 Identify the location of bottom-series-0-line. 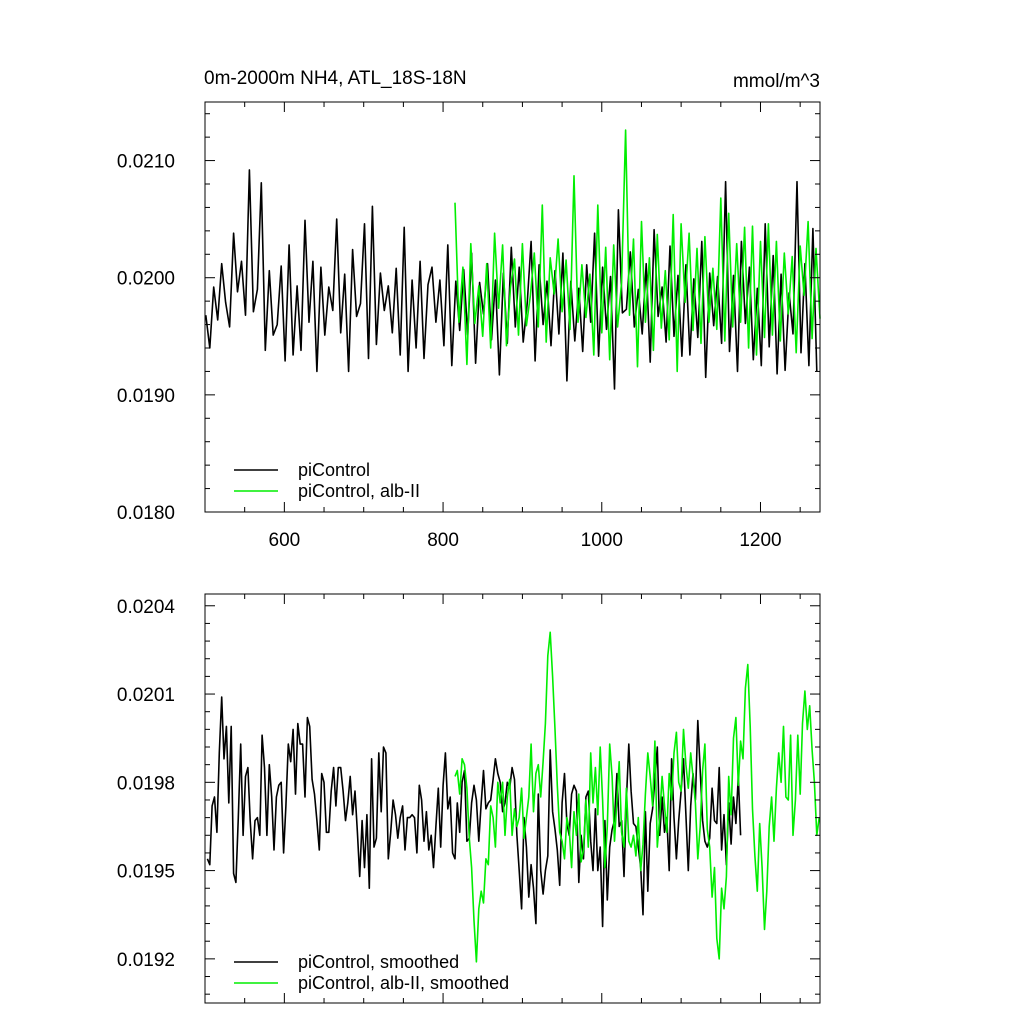
(474, 812).